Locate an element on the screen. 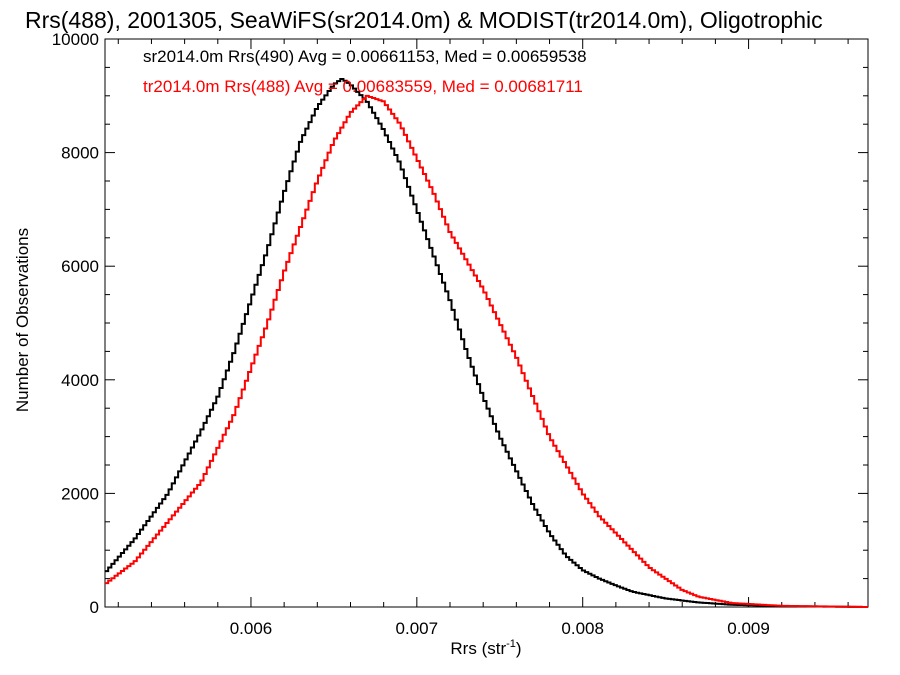 The image size is (900, 675). x-tick-label: 0.006 is located at coordinates (251, 628).